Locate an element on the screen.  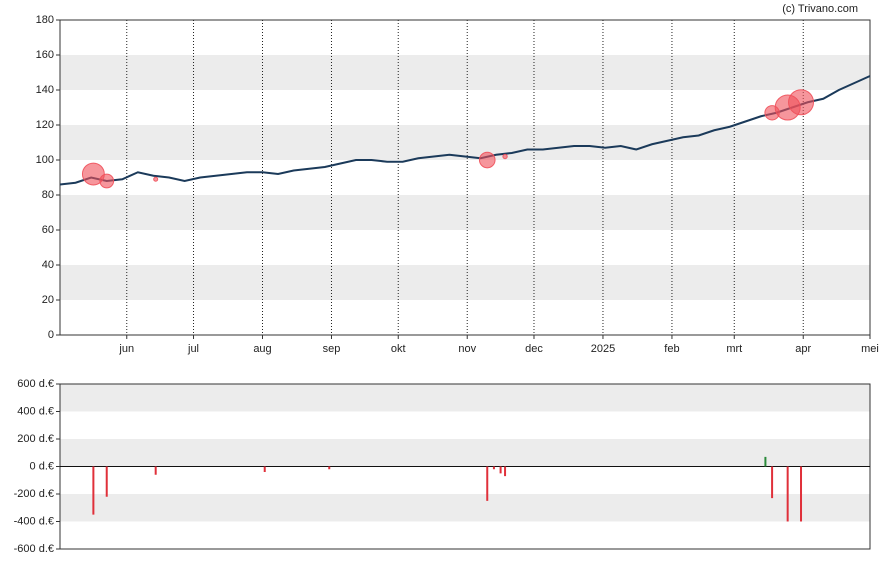
x-tick-label: aug is located at coordinates (262, 349).